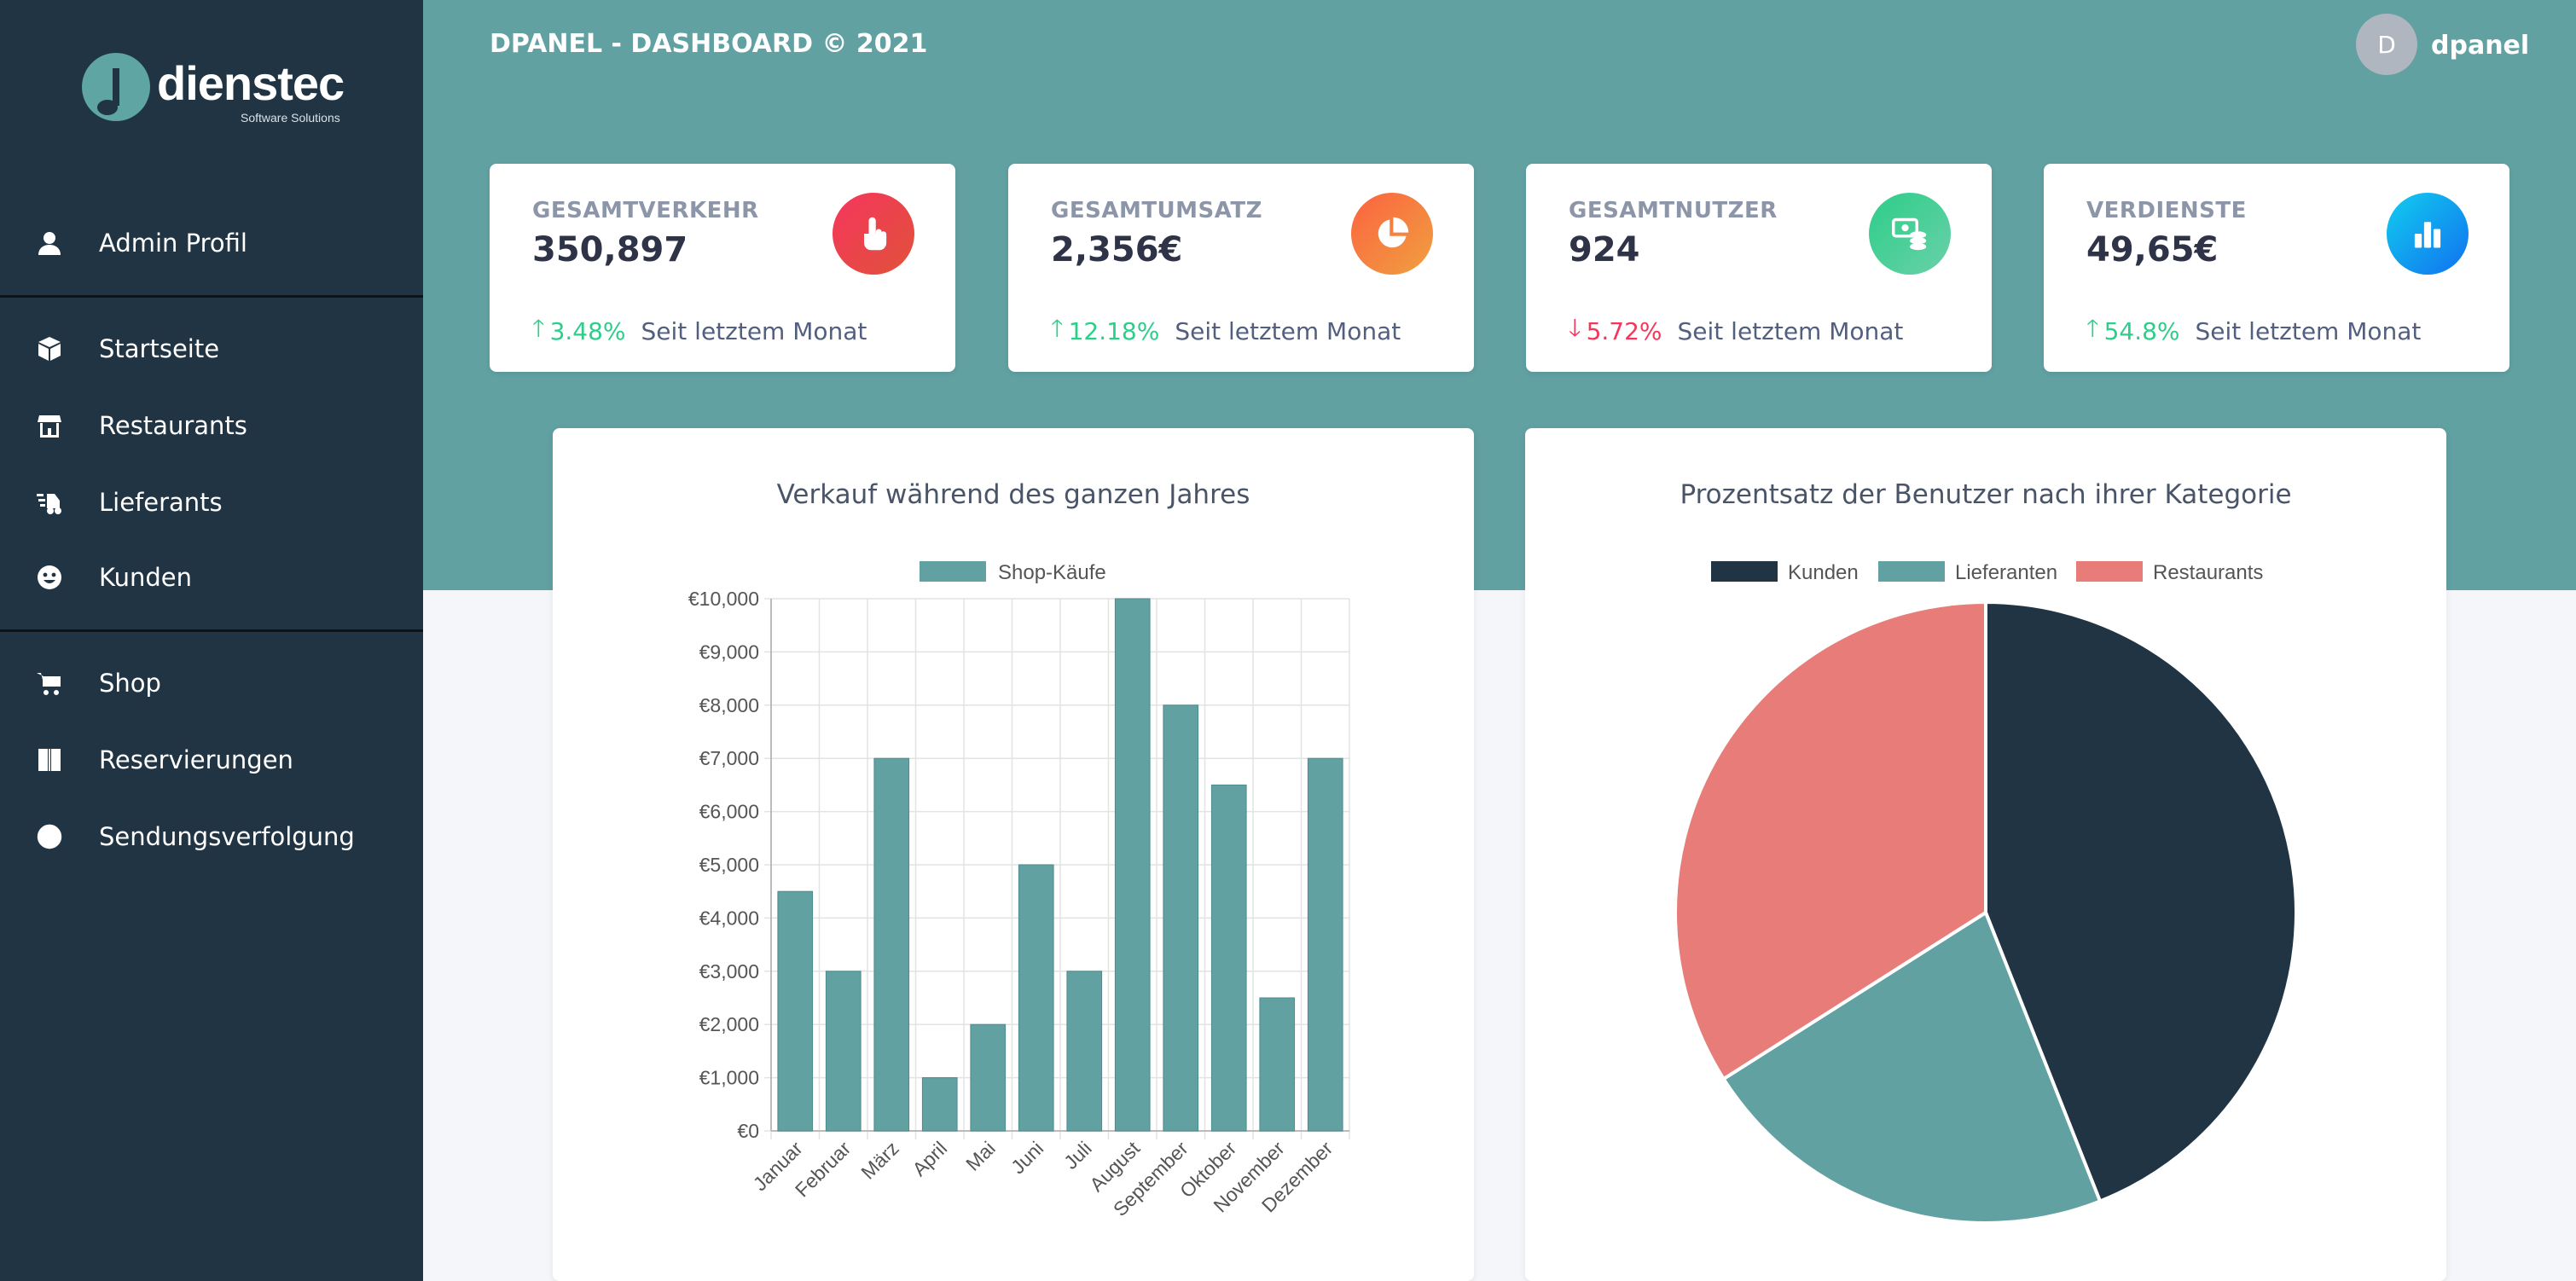 The height and width of the screenshot is (1281, 2576). What do you see at coordinates (49, 577) in the screenshot?
I see `smile-icon` at bounding box center [49, 577].